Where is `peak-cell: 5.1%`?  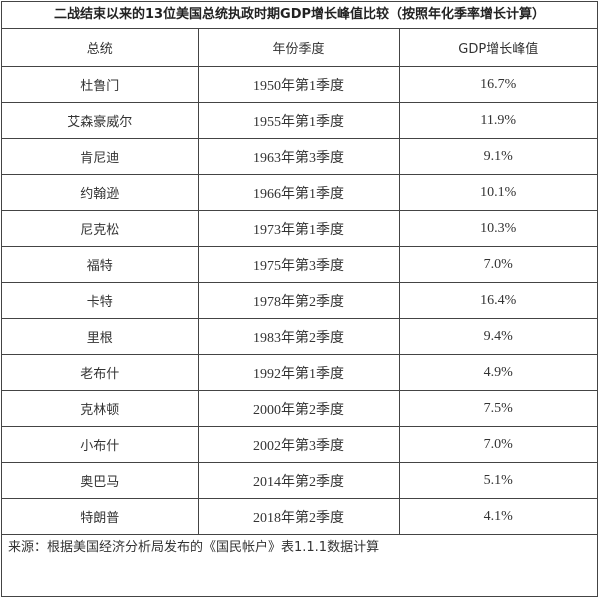
peak-cell: 5.1% is located at coordinates (498, 480).